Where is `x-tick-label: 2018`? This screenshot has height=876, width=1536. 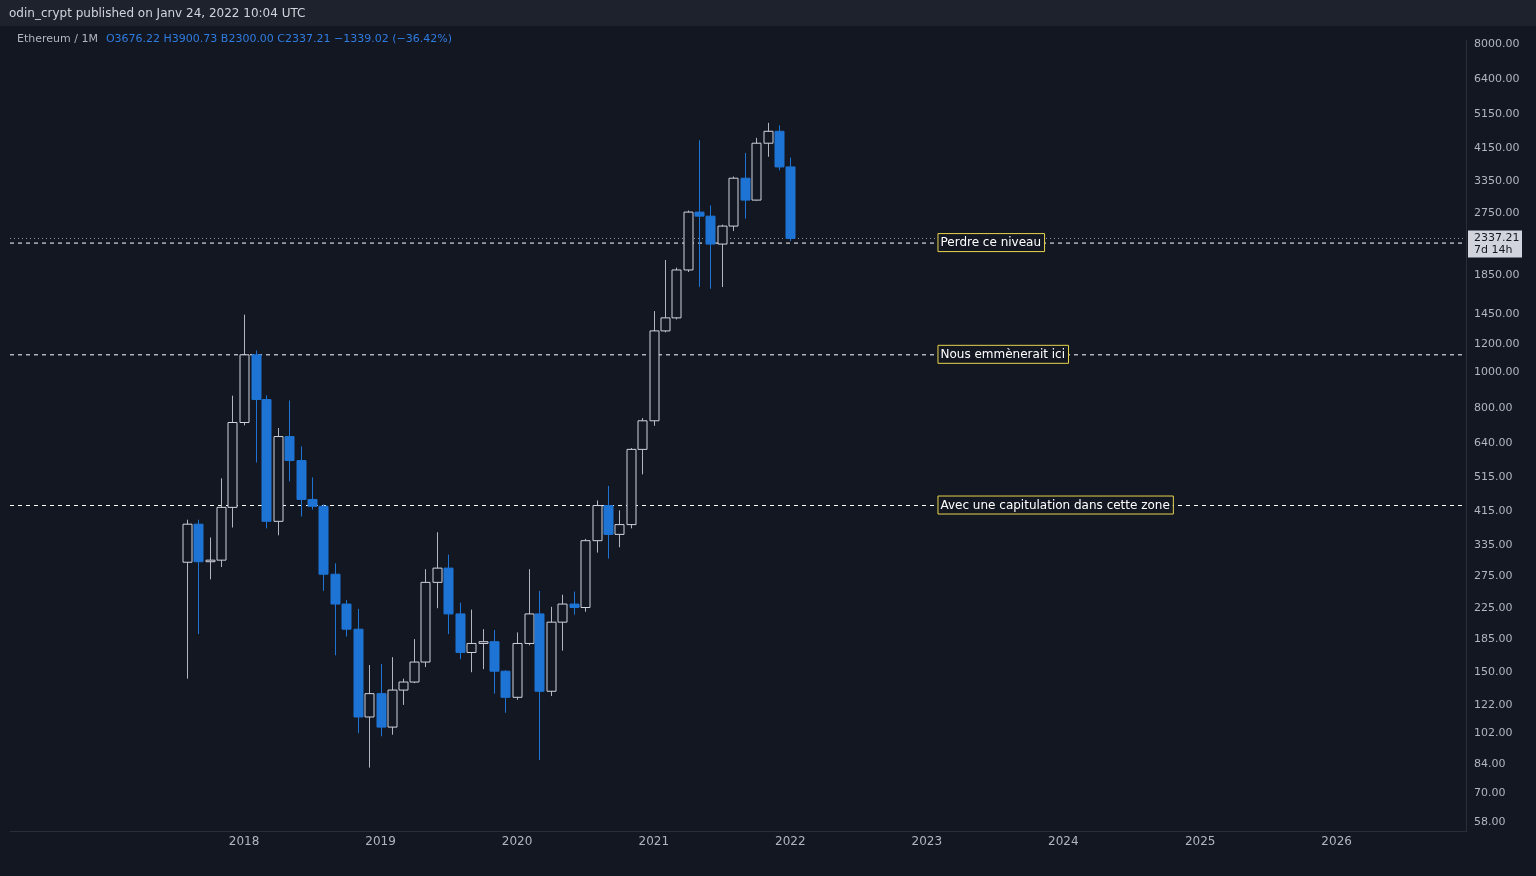 x-tick-label: 2018 is located at coordinates (244, 840).